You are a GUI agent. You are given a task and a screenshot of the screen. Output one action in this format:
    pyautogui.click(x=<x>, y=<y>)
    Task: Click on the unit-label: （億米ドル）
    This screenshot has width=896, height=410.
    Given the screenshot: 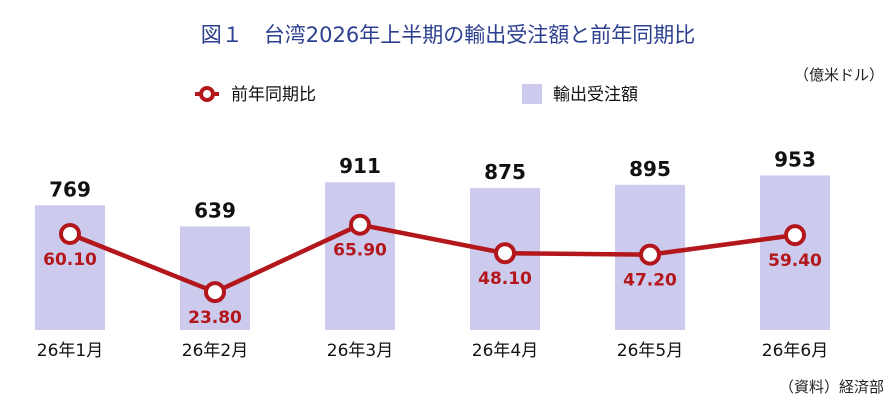 What is the action you would take?
    pyautogui.click(x=839, y=75)
    